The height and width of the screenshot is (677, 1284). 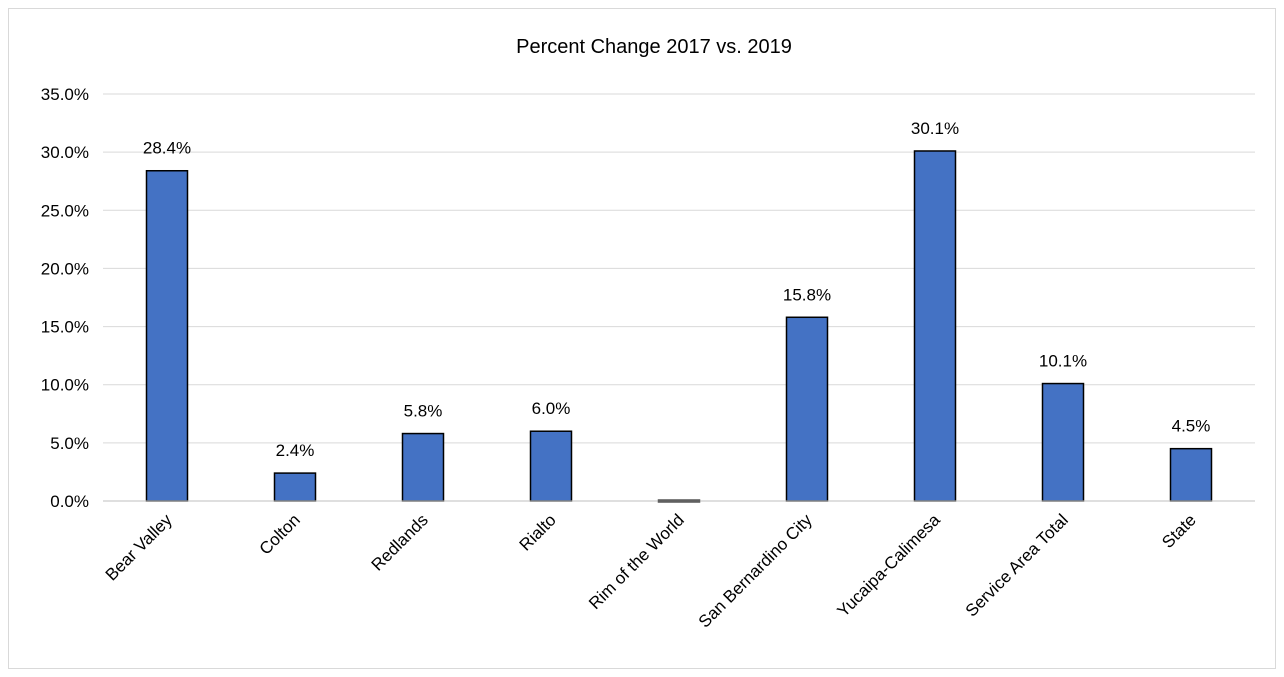 What do you see at coordinates (1063, 361) in the screenshot?
I see `data-label: 10.1%` at bounding box center [1063, 361].